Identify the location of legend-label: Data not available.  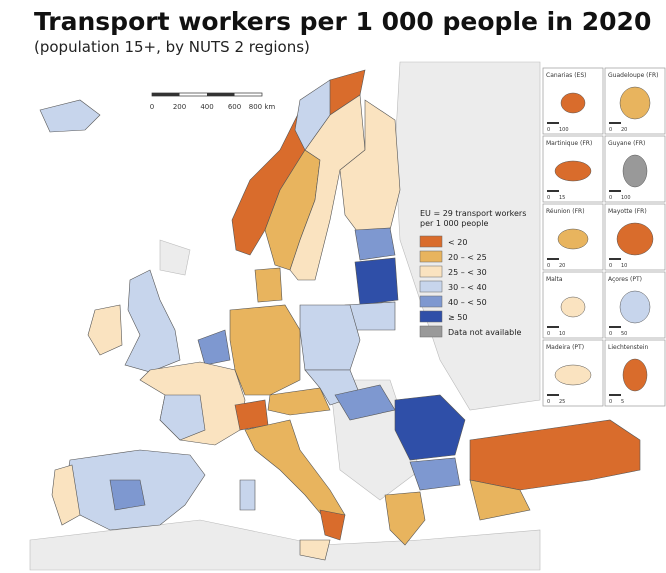
(484, 332).